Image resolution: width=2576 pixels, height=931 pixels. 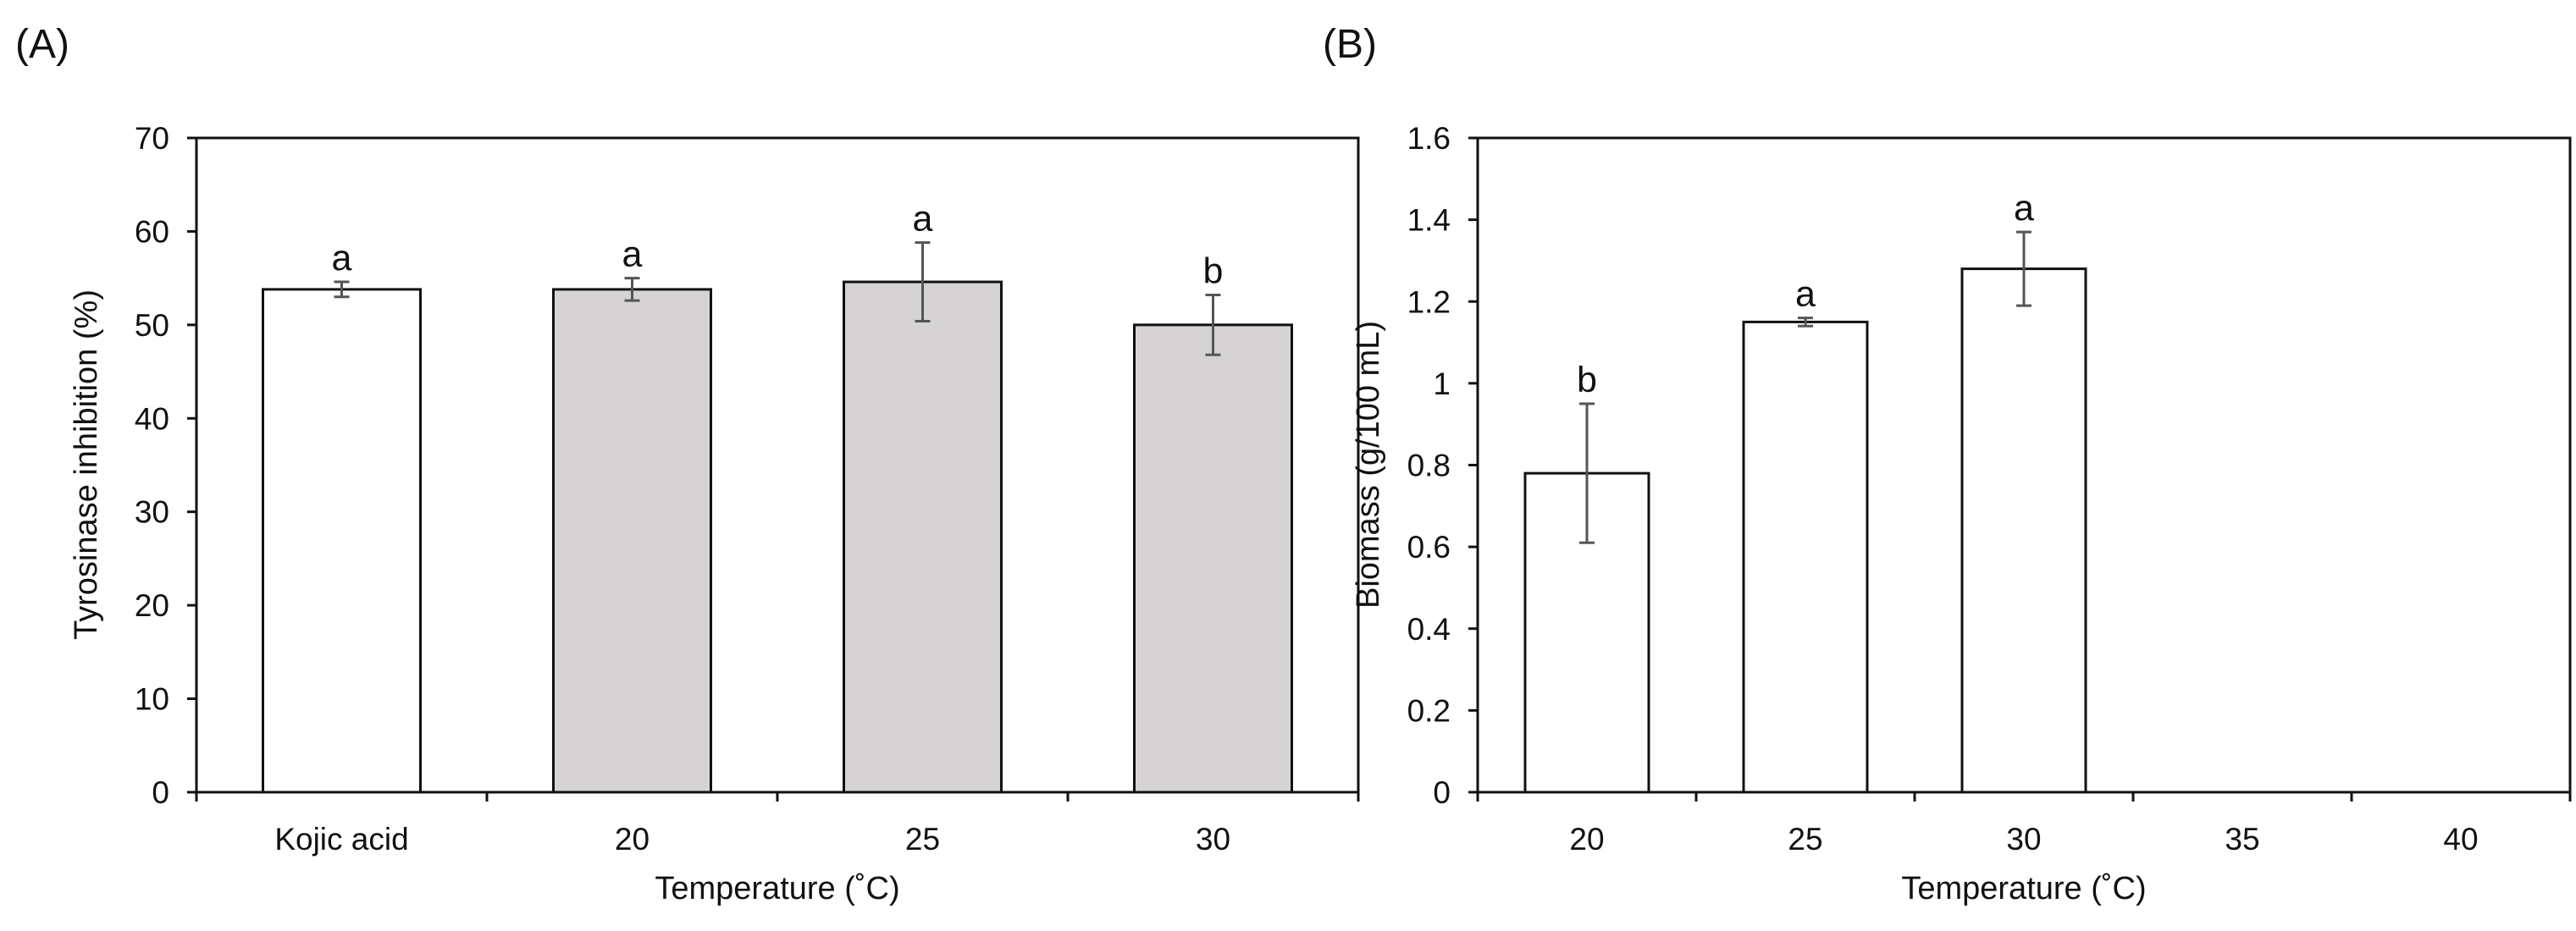 I want to click on y-tick-label: 1.2, so click(x=1429, y=301).